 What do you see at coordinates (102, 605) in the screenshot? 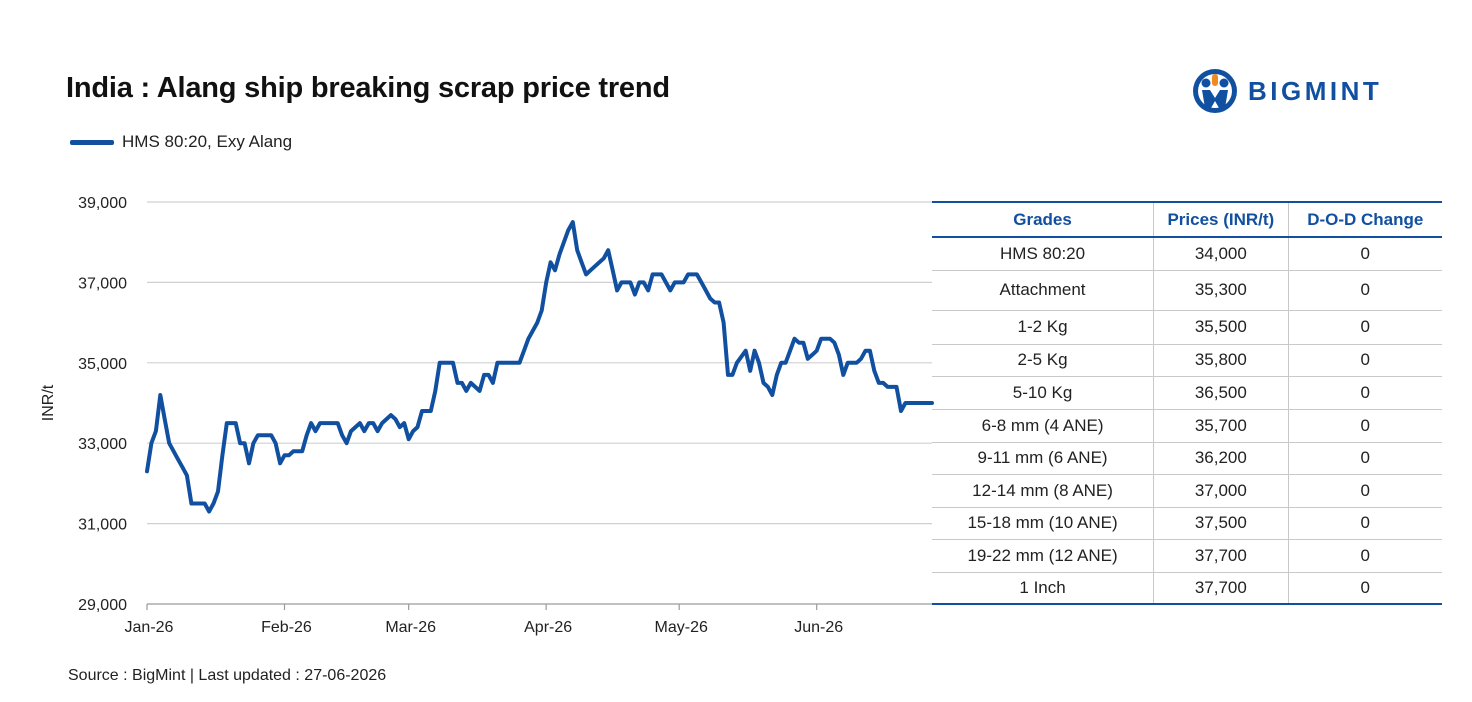
I see `y-tick-label: 29,000` at bounding box center [102, 605].